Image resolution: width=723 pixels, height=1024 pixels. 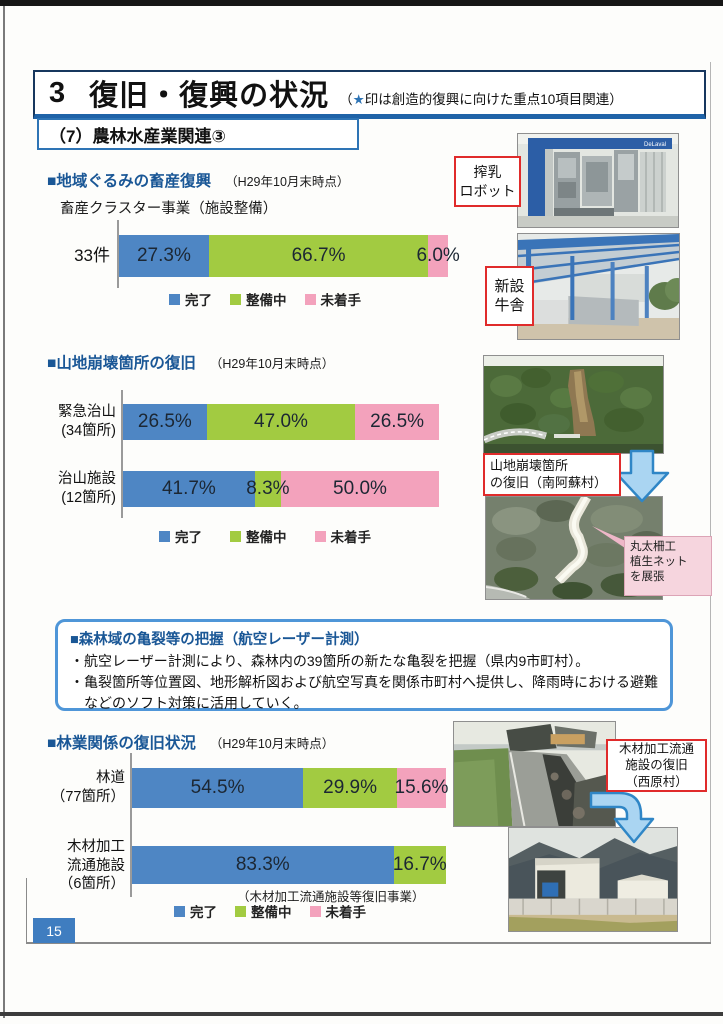 I want to click on bar-segment: 8.3%, so click(x=268, y=489).